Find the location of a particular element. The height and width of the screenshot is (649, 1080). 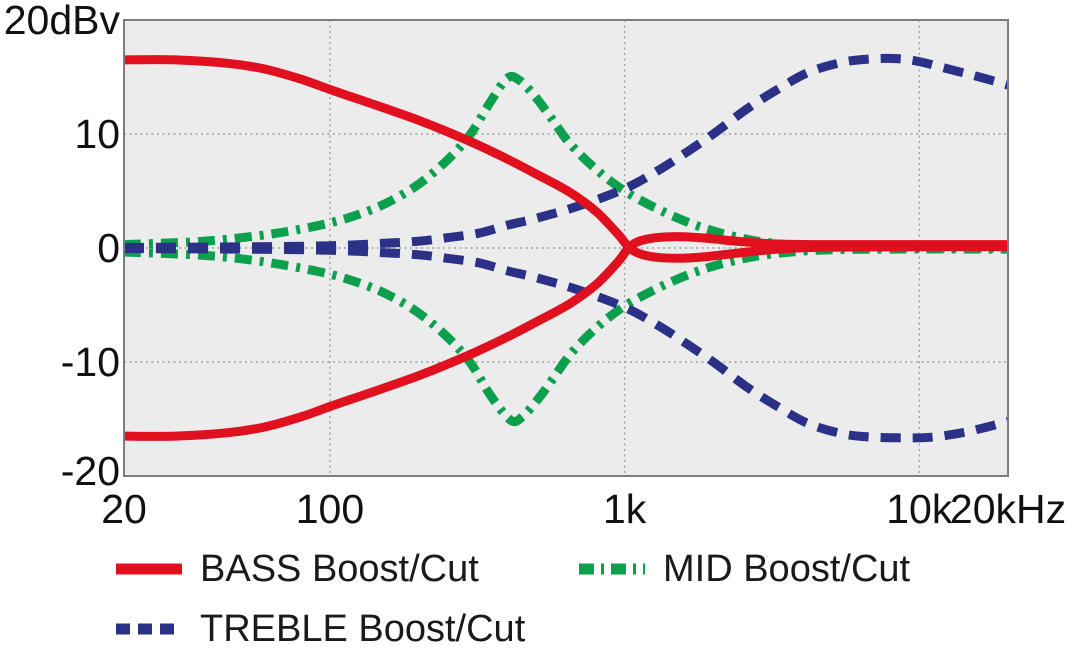

mid-legend-swatch is located at coordinates (612, 569).